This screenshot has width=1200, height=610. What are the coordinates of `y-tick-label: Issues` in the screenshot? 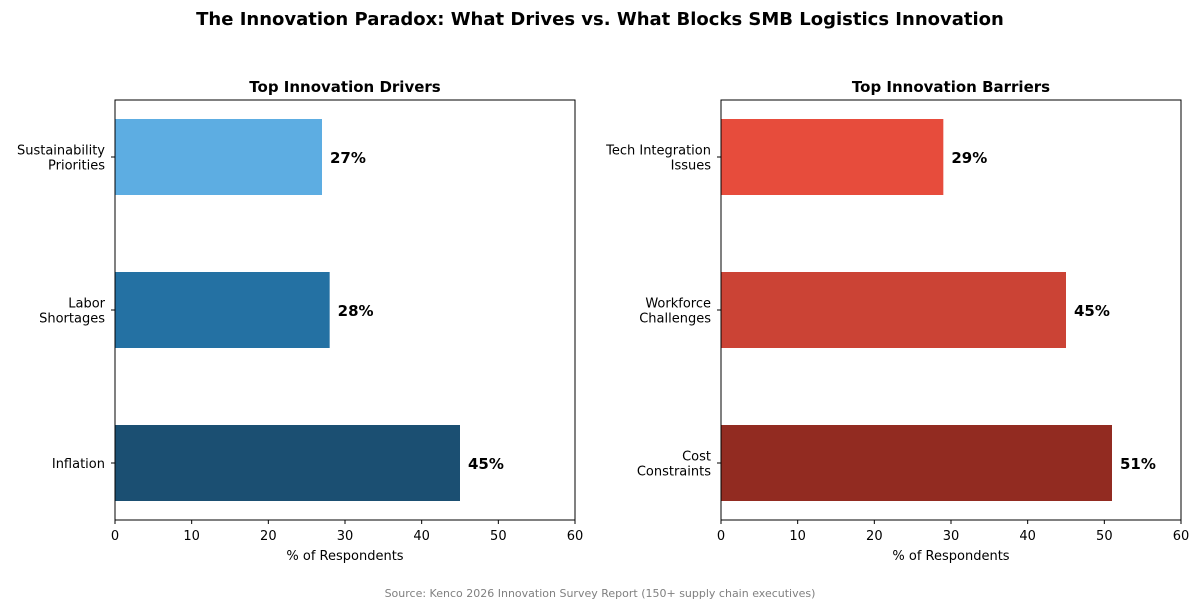 It's located at (691, 166).